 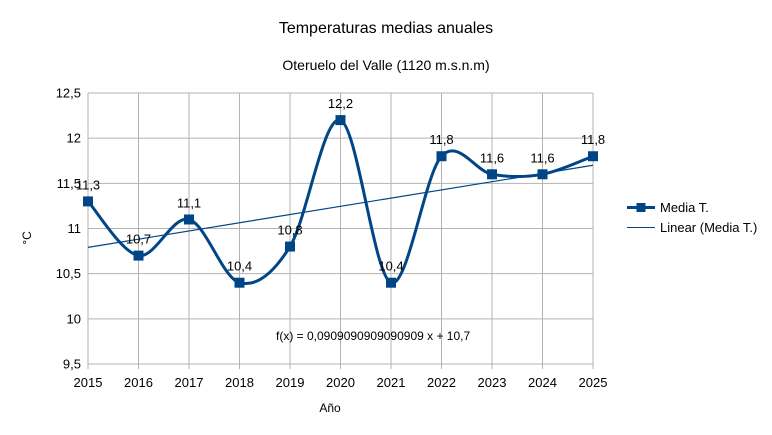 What do you see at coordinates (593, 382) in the screenshot?
I see `x-tick-label: 2025` at bounding box center [593, 382].